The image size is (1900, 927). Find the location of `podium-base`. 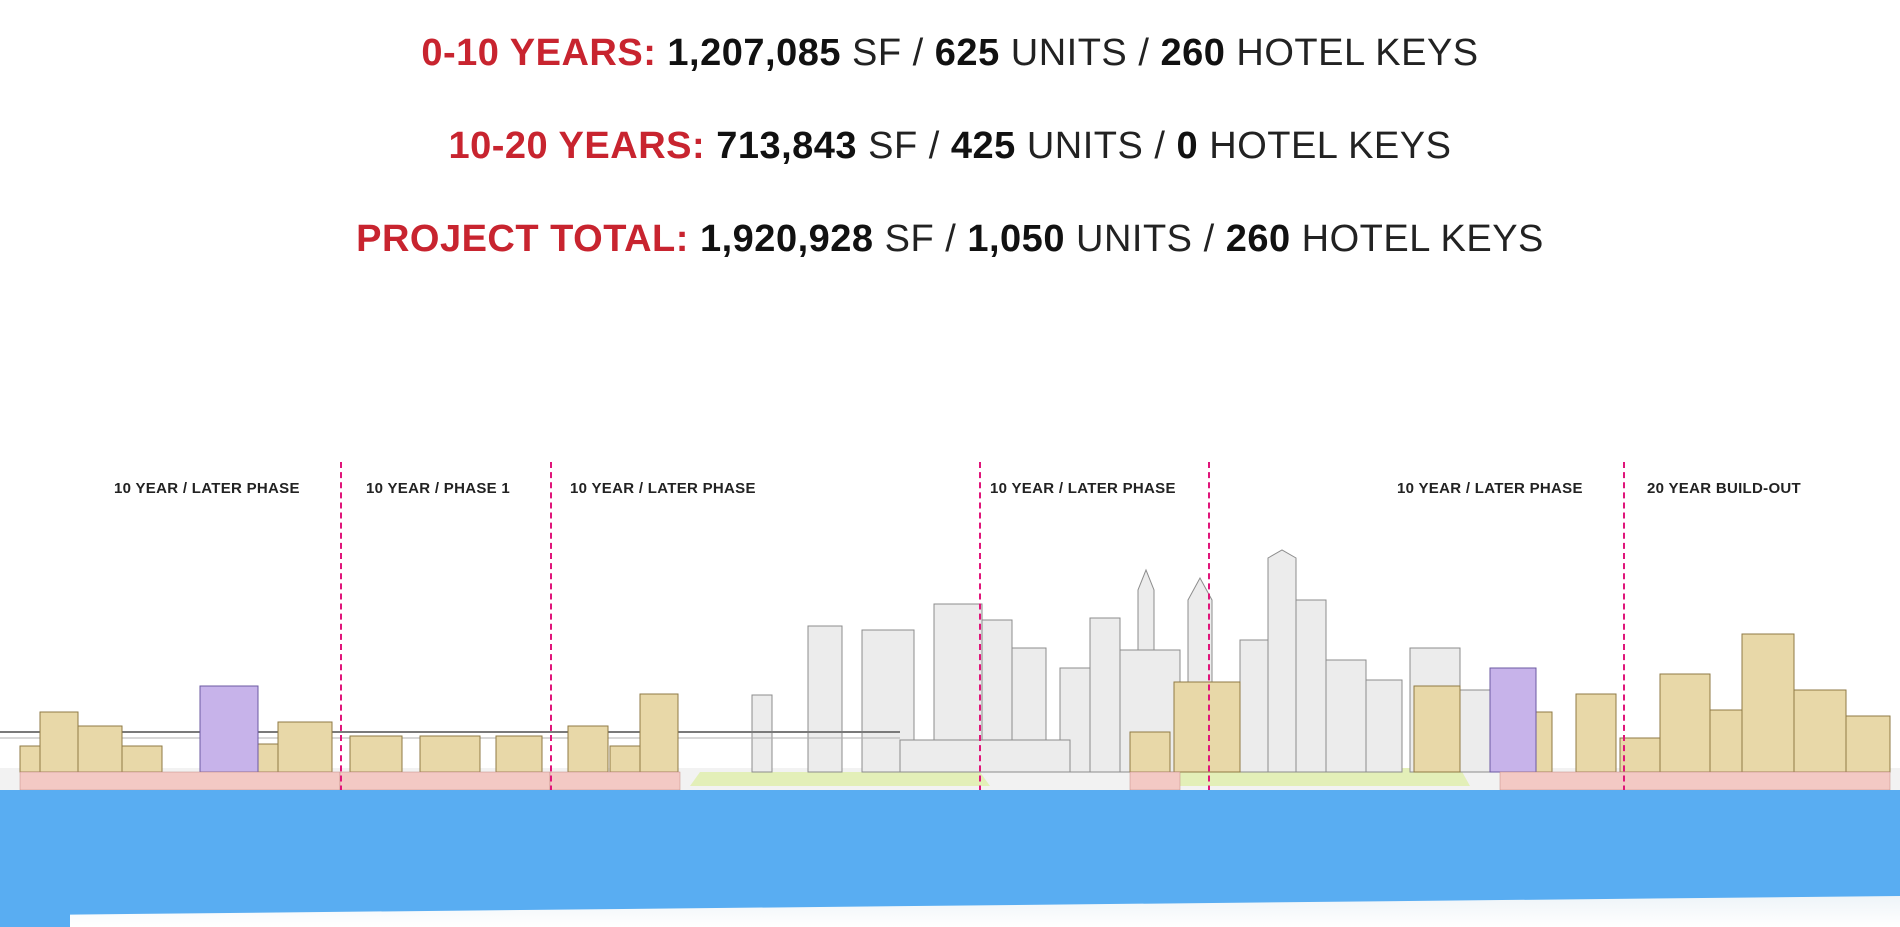

podium-base is located at coordinates (955, 781).